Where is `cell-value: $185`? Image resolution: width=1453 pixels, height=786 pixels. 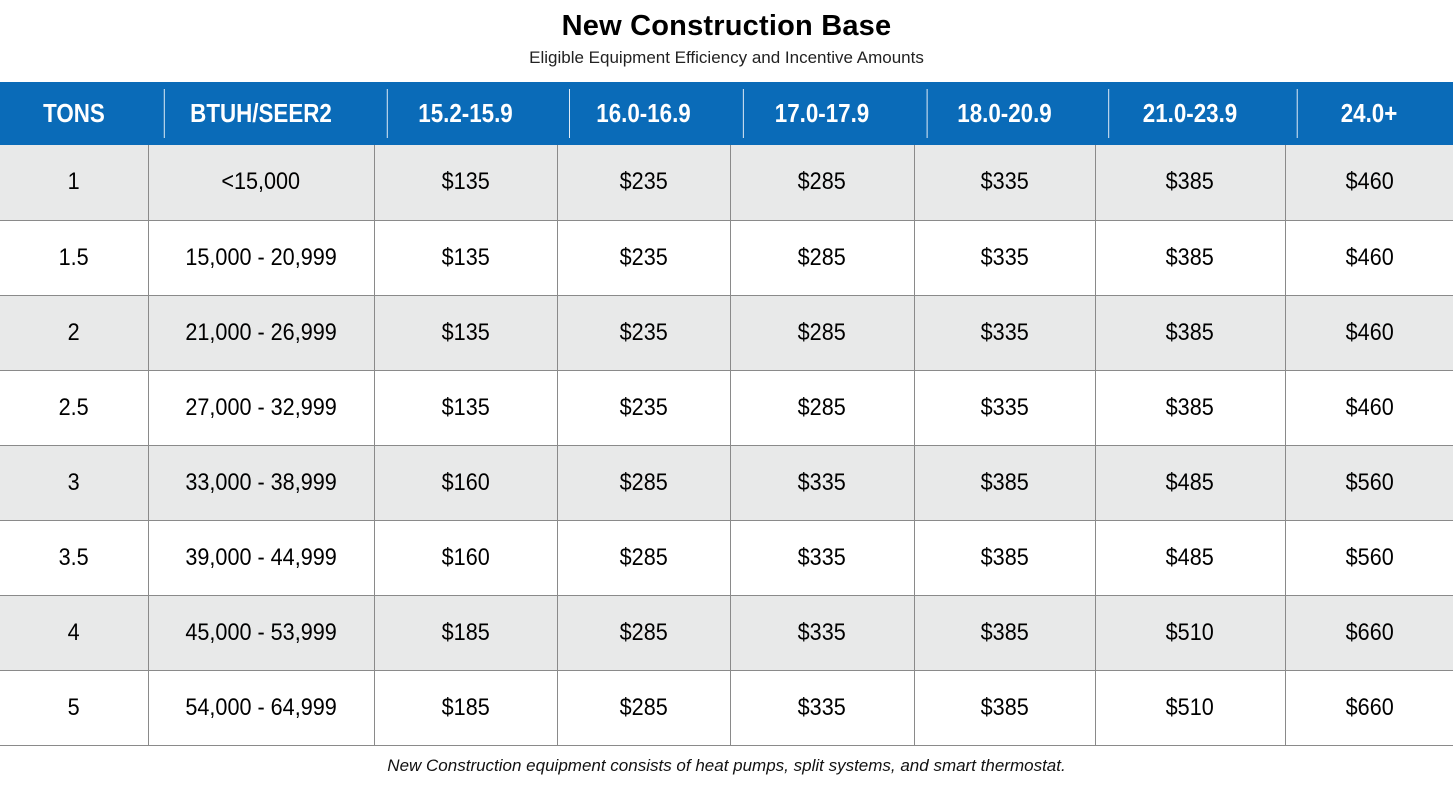 cell-value: $185 is located at coordinates (465, 632).